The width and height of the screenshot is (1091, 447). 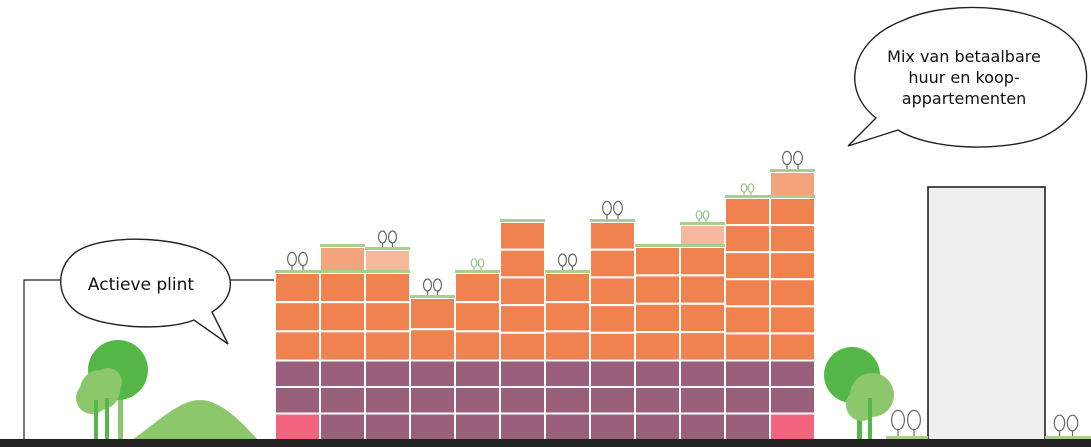 I want to click on callout-text-line-2: huur en koop-, so click(x=963, y=77).